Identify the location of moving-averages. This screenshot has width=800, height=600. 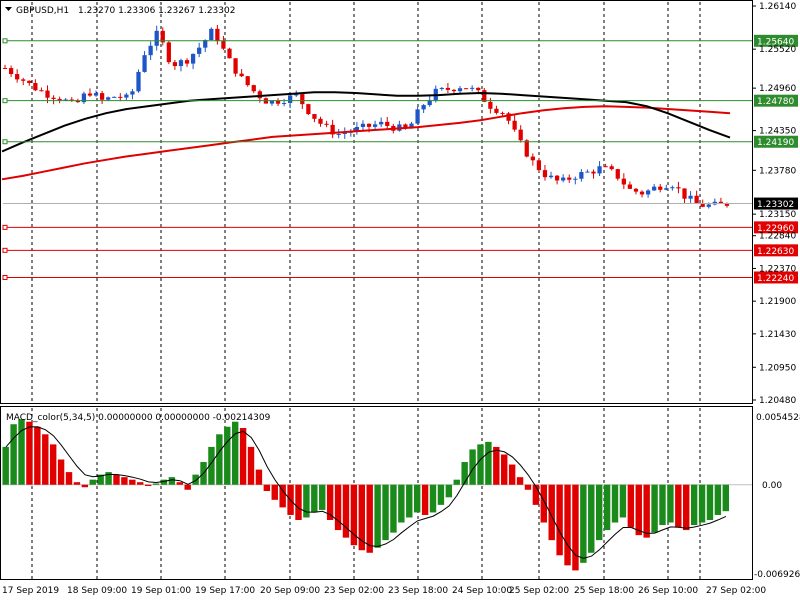
(366, 136).